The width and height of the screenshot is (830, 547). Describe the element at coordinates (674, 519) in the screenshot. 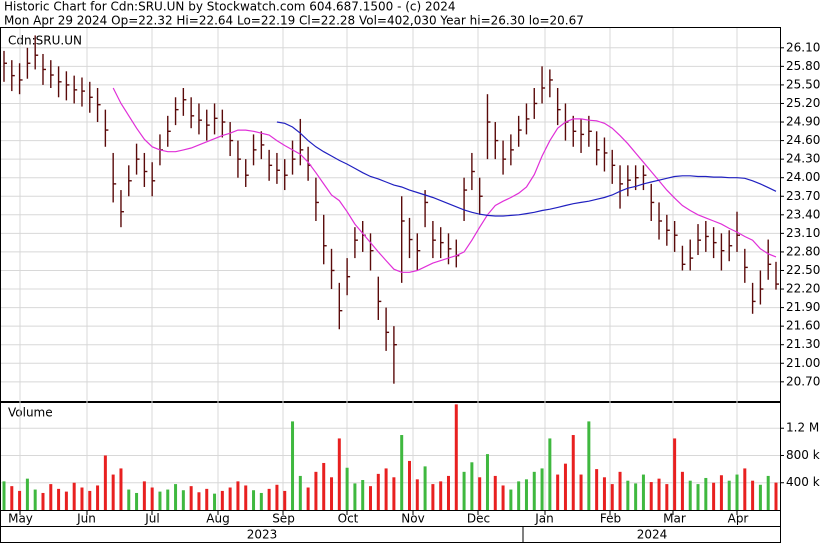

I see `month-label: Mar` at that location.